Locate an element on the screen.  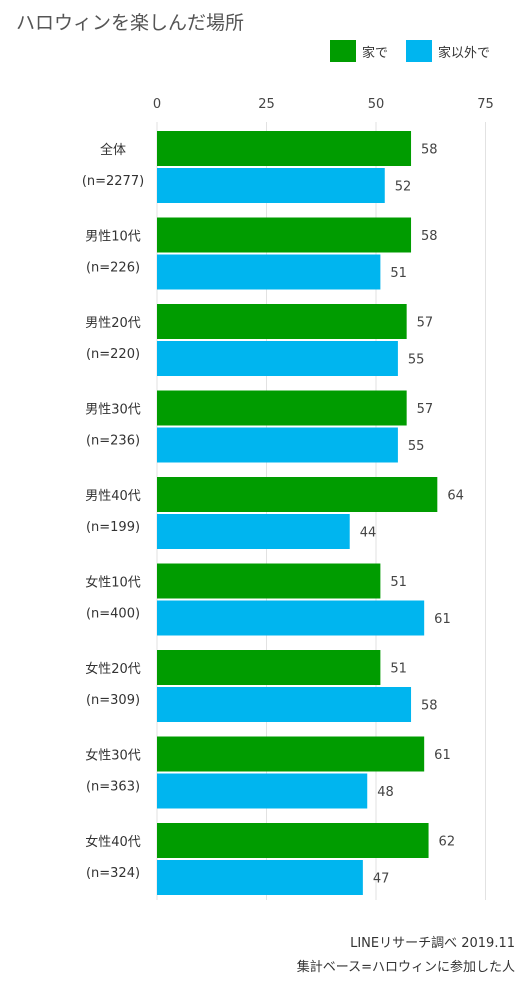
category-label: 女性30代 is located at coordinates (113, 756).